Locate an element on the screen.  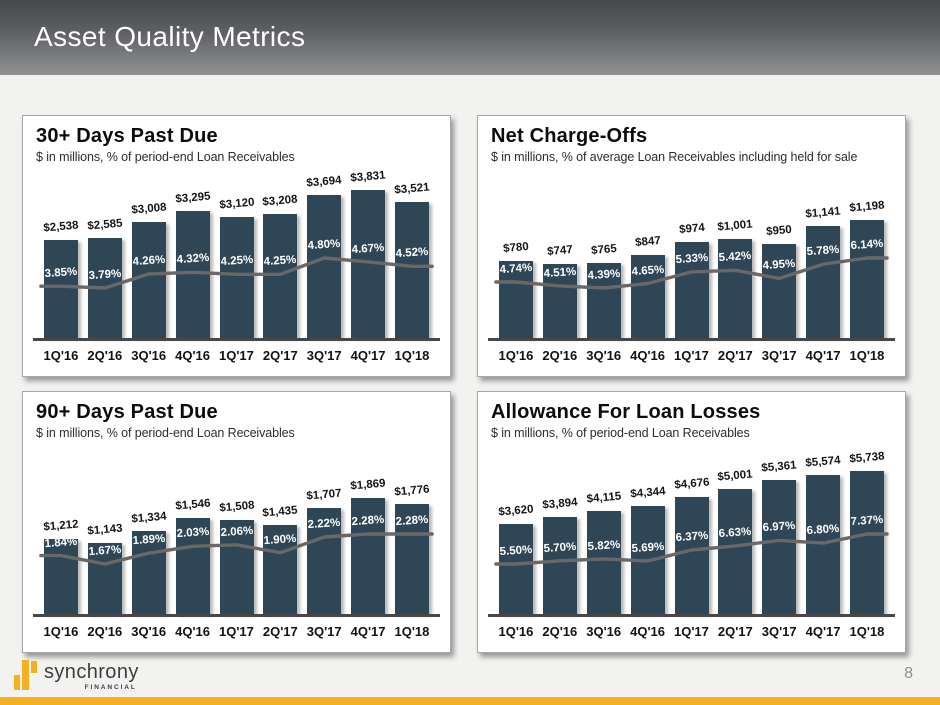
page-number: 8 is located at coordinates (908, 673).